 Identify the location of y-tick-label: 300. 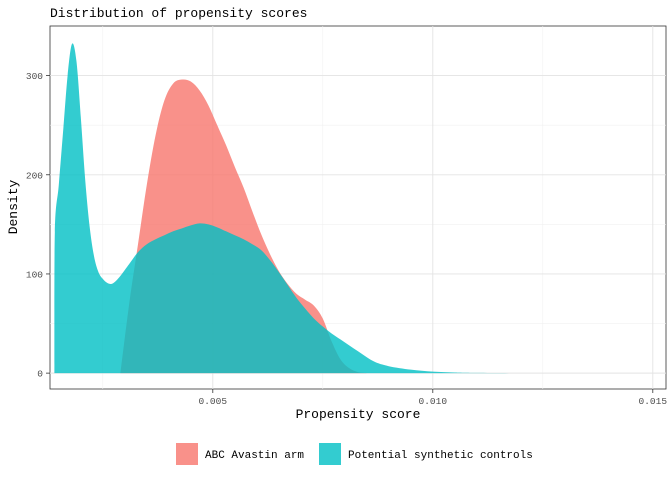
(34, 76).